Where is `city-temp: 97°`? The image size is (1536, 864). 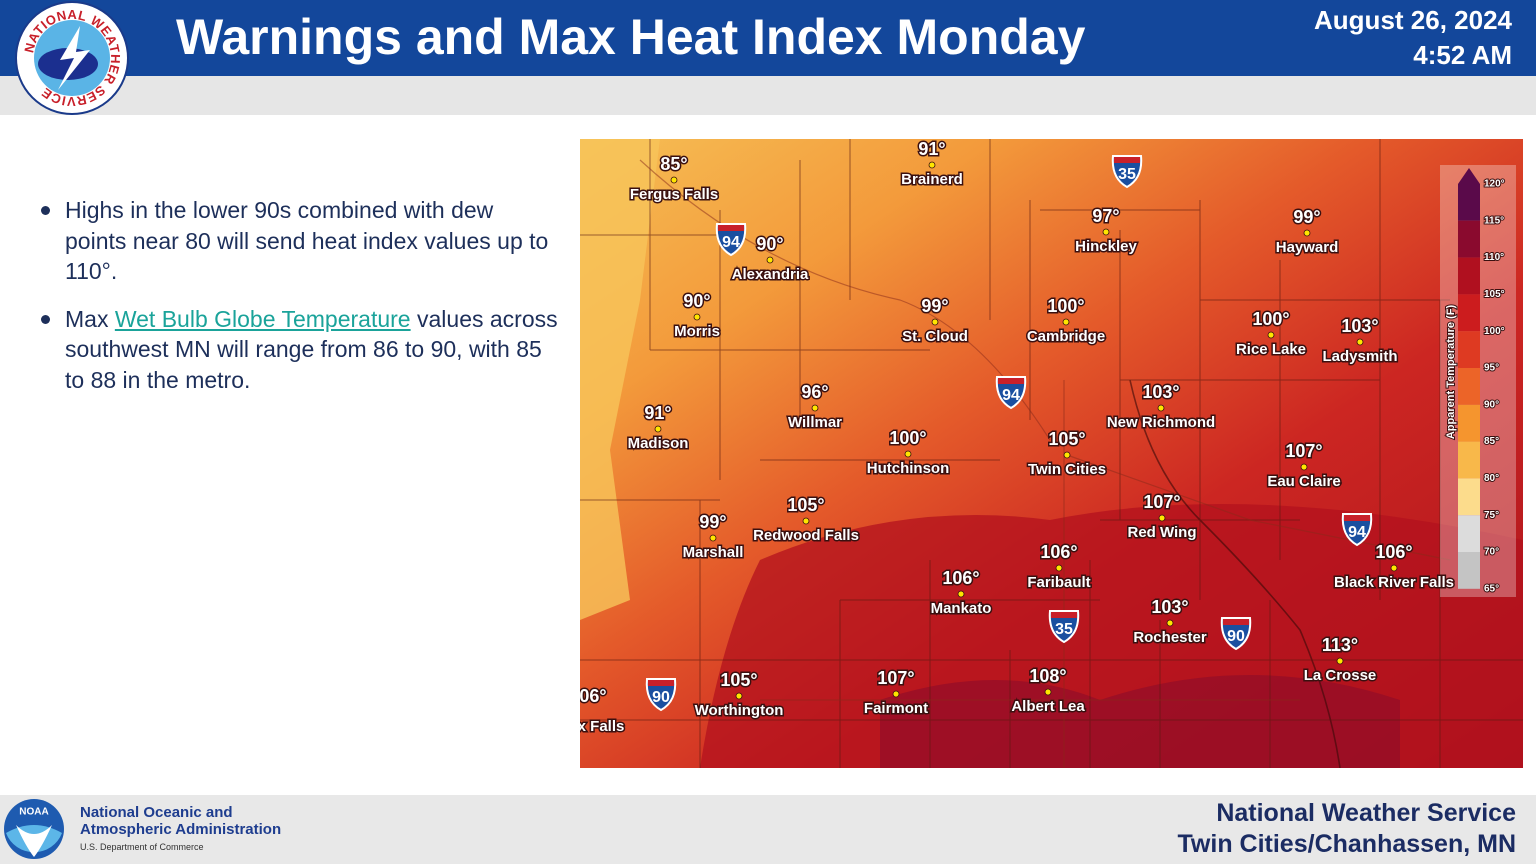 city-temp: 97° is located at coordinates (1105, 216).